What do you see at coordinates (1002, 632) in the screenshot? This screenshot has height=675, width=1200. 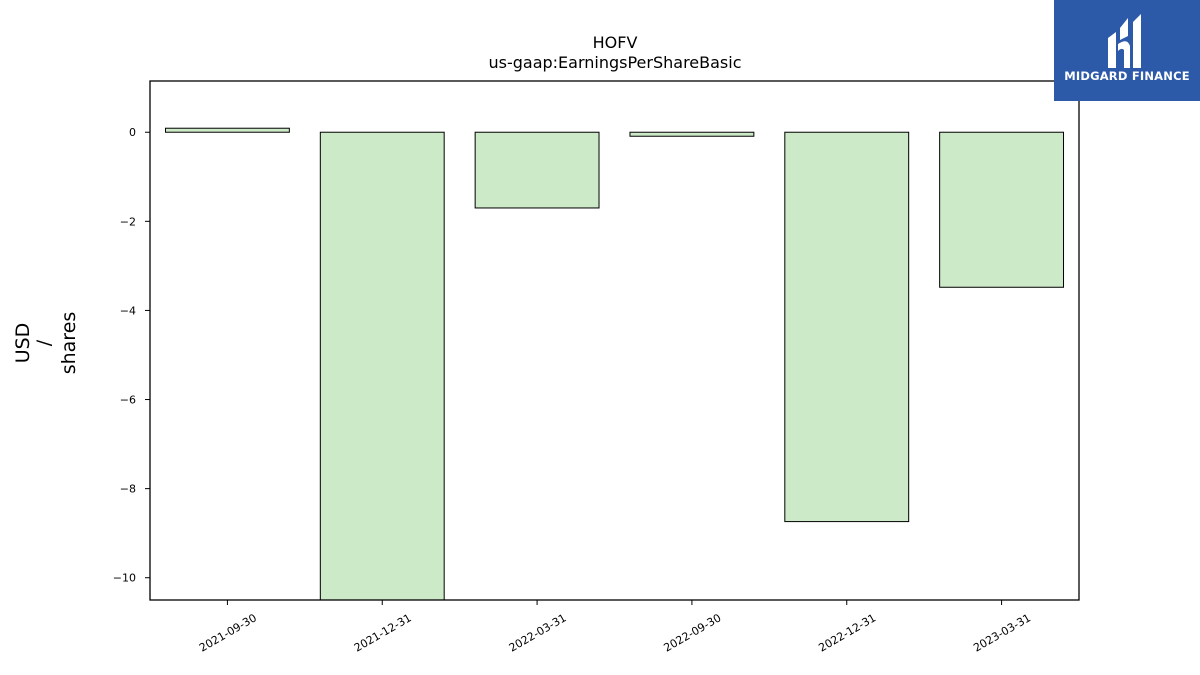 I see `x-tick-label: 2023-03-31` at bounding box center [1002, 632].